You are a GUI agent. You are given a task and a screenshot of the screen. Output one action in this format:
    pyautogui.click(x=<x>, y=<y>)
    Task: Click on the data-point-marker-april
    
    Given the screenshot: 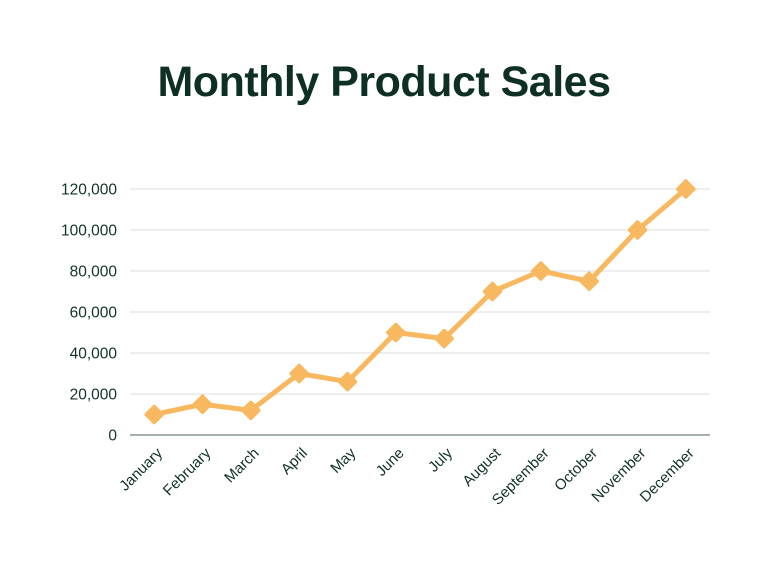 What is the action you would take?
    pyautogui.click(x=299, y=373)
    